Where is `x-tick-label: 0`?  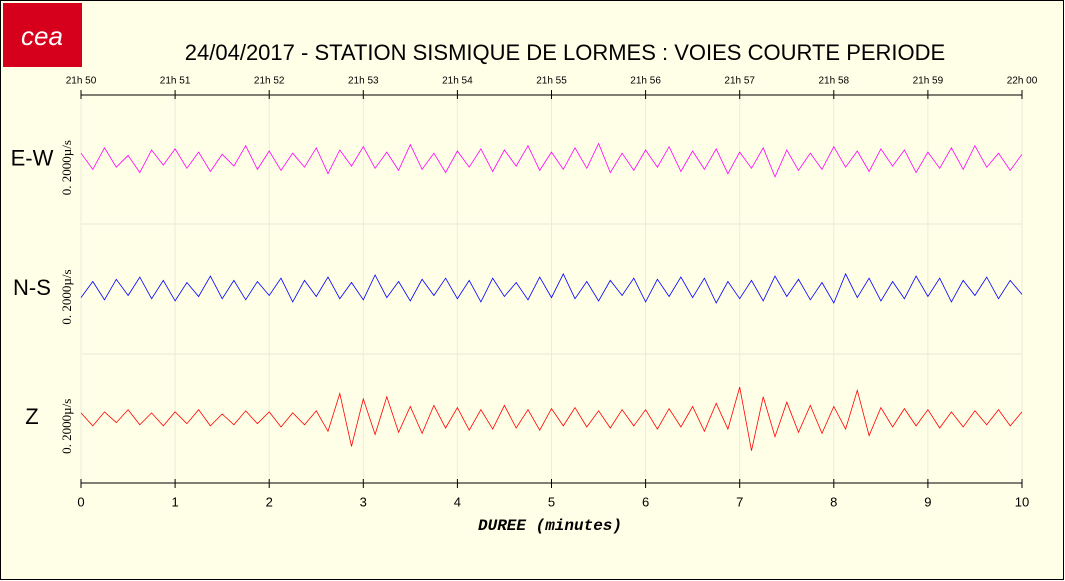 x-tick-label: 0 is located at coordinates (80, 501).